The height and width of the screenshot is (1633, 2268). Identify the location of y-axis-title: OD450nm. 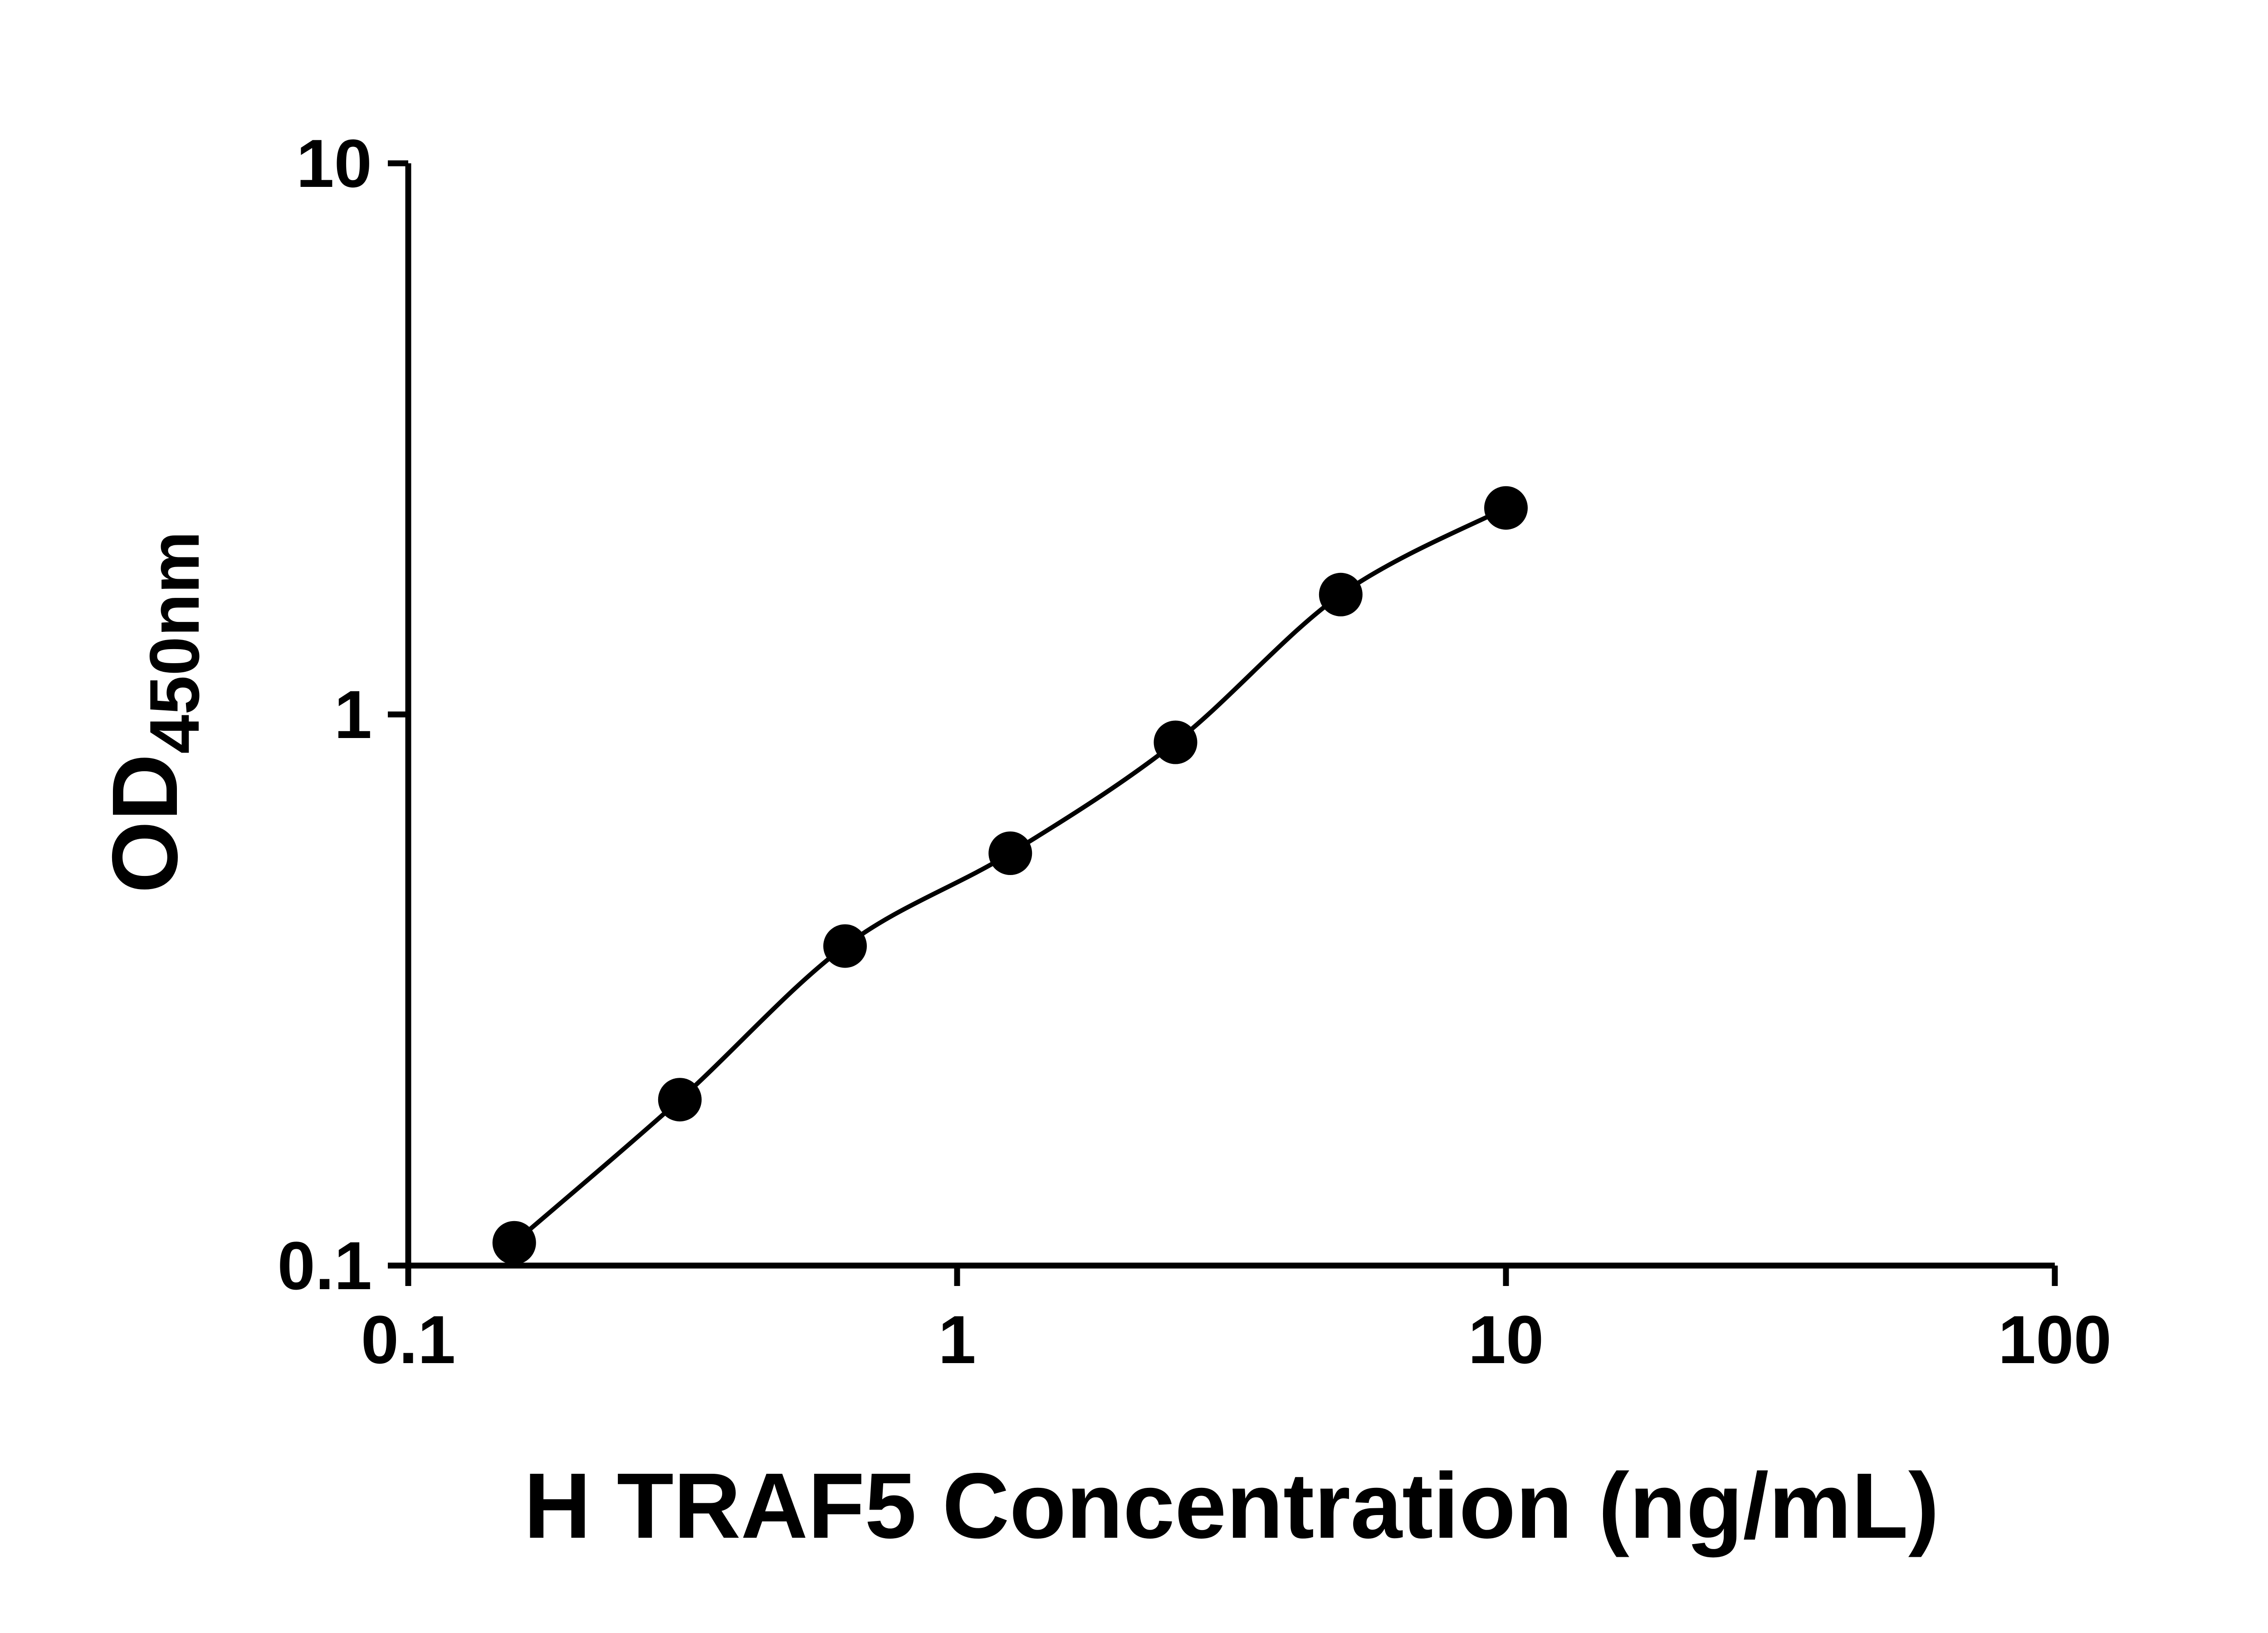
(154, 712).